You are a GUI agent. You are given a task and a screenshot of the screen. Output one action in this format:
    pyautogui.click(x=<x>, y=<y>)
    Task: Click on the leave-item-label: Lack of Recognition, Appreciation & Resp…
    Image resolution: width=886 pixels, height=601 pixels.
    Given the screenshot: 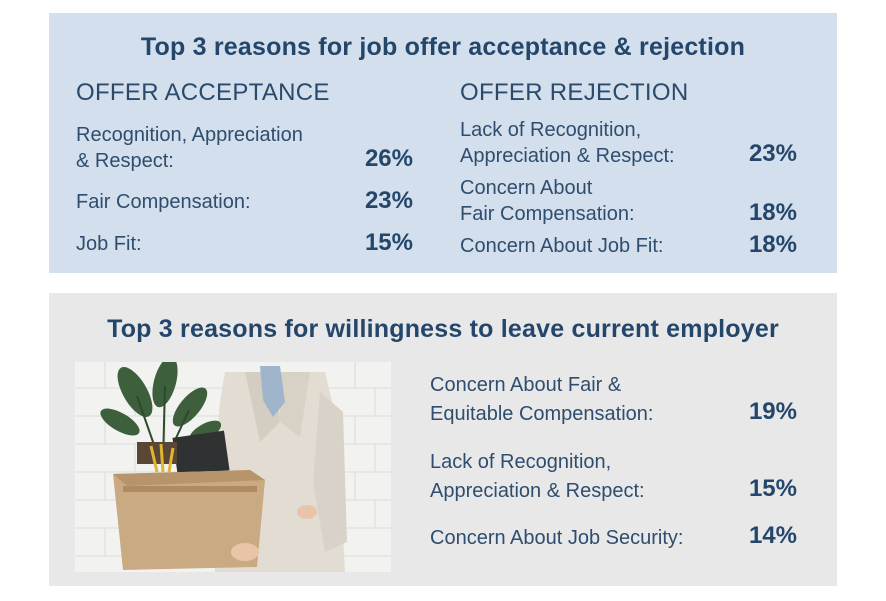 What is the action you would take?
    pyautogui.click(x=537, y=477)
    